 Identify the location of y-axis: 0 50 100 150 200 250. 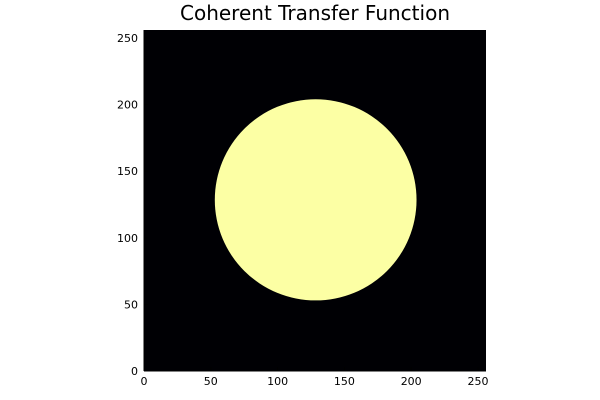
(132, 204).